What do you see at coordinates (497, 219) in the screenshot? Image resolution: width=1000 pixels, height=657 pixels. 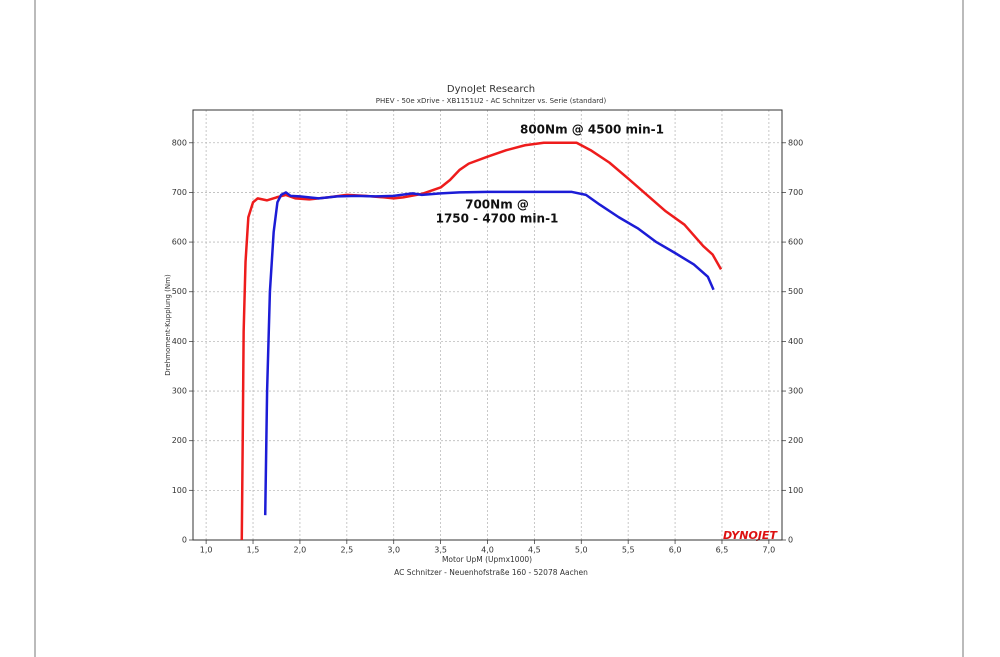 I see `annotation: 1750 - 4700 min-1` at bounding box center [497, 219].